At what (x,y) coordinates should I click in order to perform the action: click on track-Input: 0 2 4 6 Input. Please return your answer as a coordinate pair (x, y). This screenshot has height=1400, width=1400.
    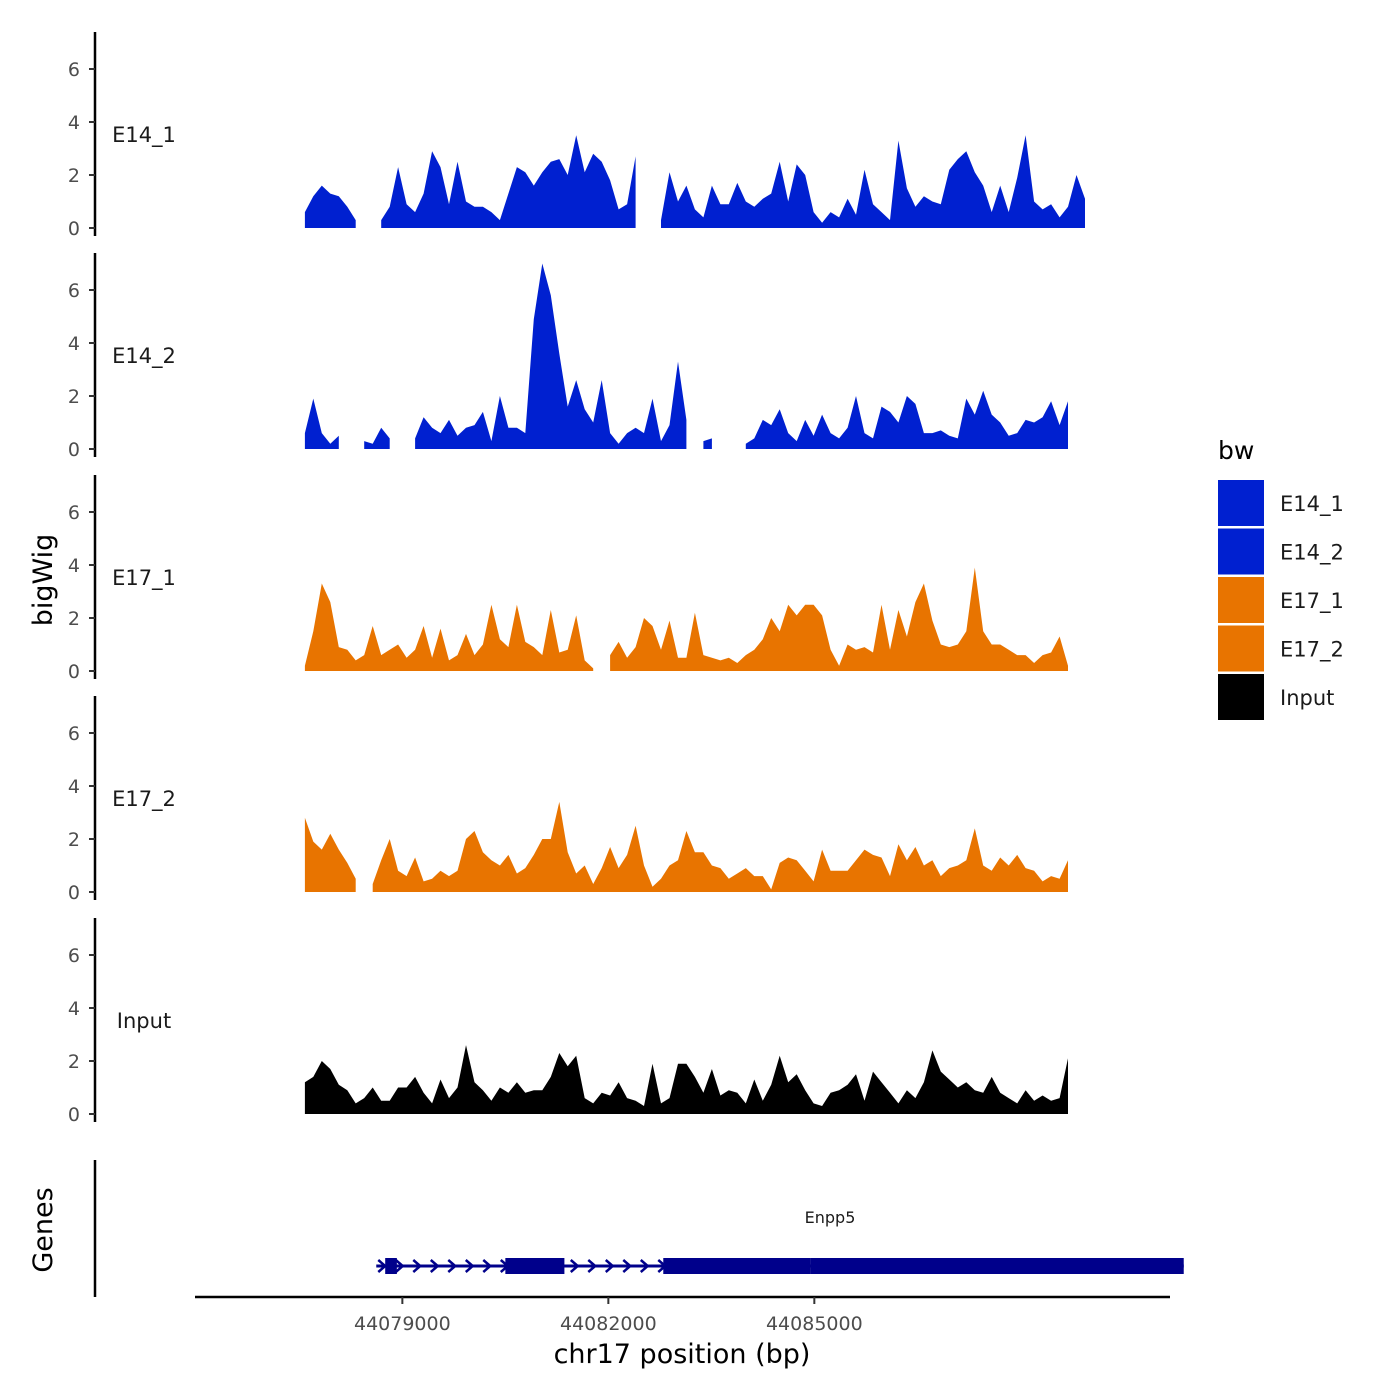
    Looking at the image, I should click on (568, 1022).